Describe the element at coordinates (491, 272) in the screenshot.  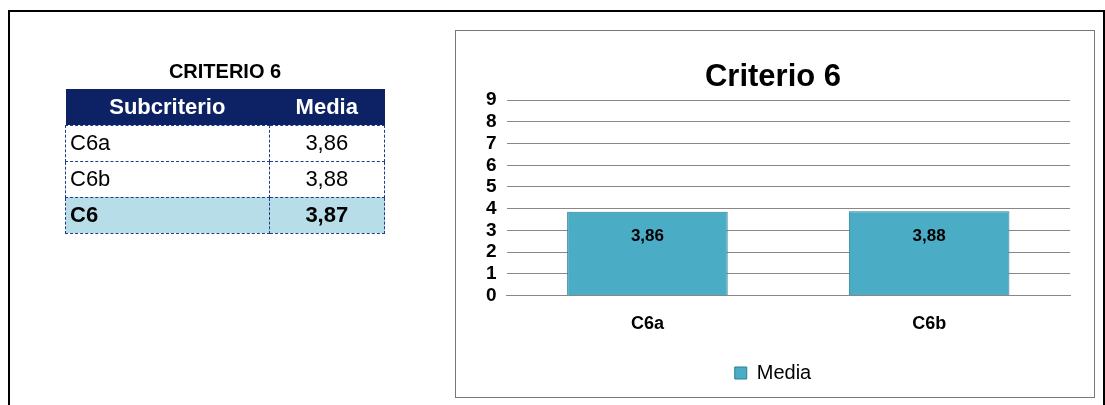
I see `y-tick-label: 1` at that location.